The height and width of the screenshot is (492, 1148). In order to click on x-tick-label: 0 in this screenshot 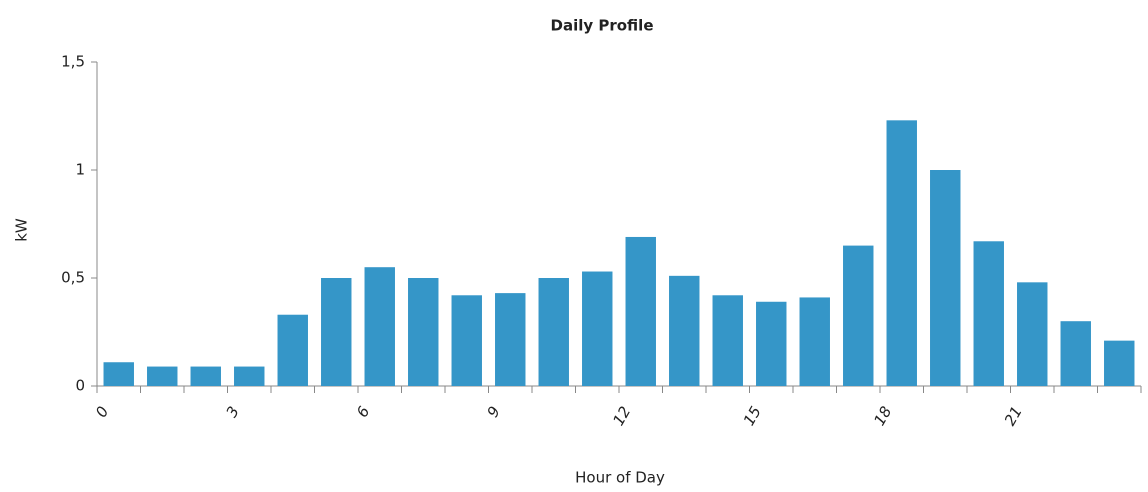, I will do `click(102, 411)`.